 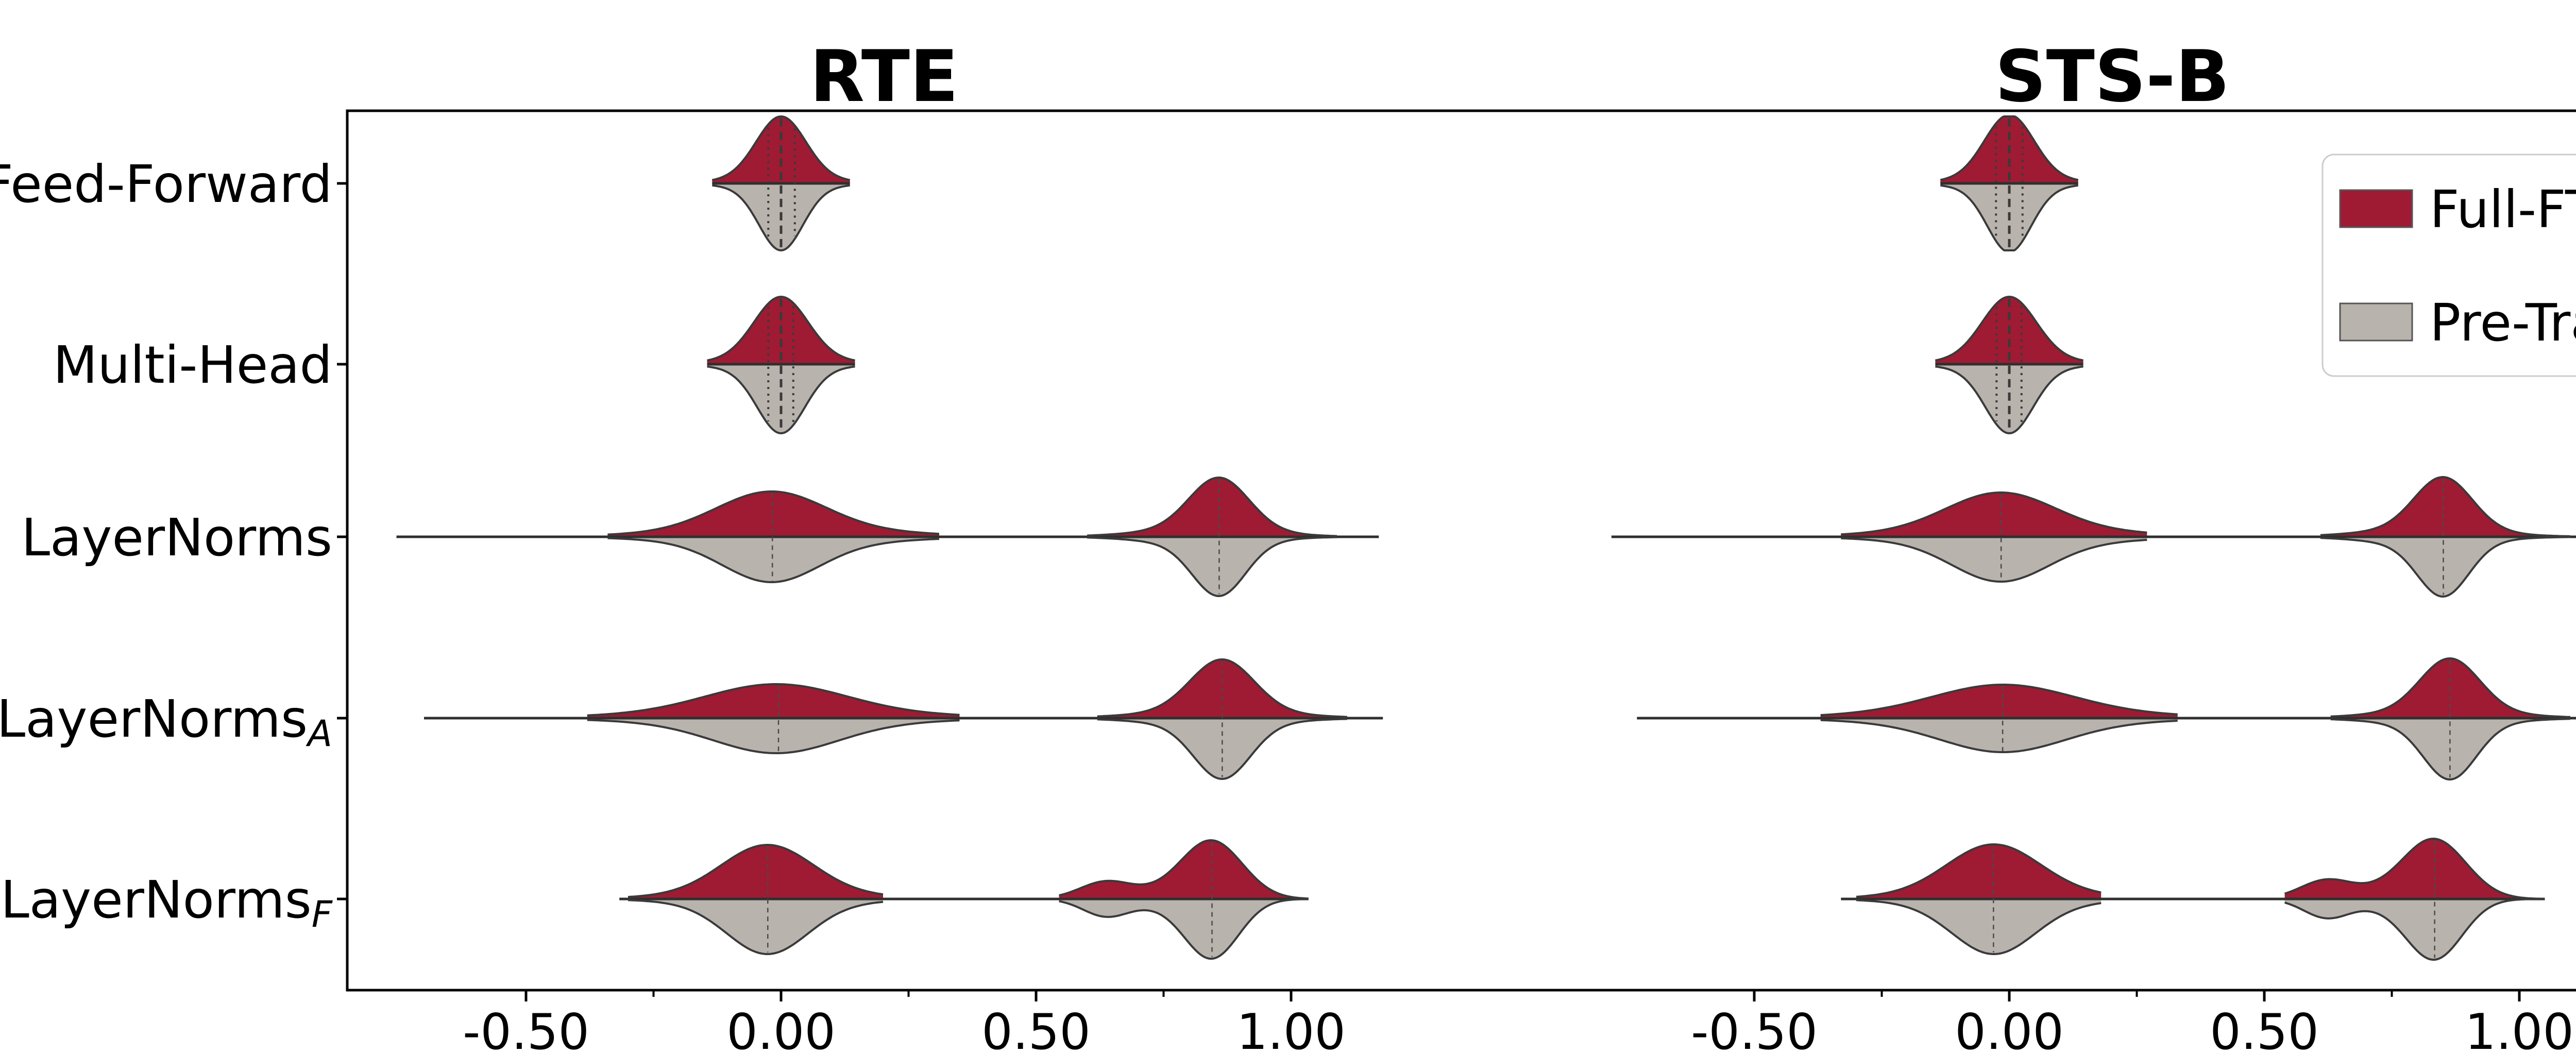 What do you see at coordinates (193, 365) in the screenshot?
I see `y-axis-label: Multi-Head` at bounding box center [193, 365].